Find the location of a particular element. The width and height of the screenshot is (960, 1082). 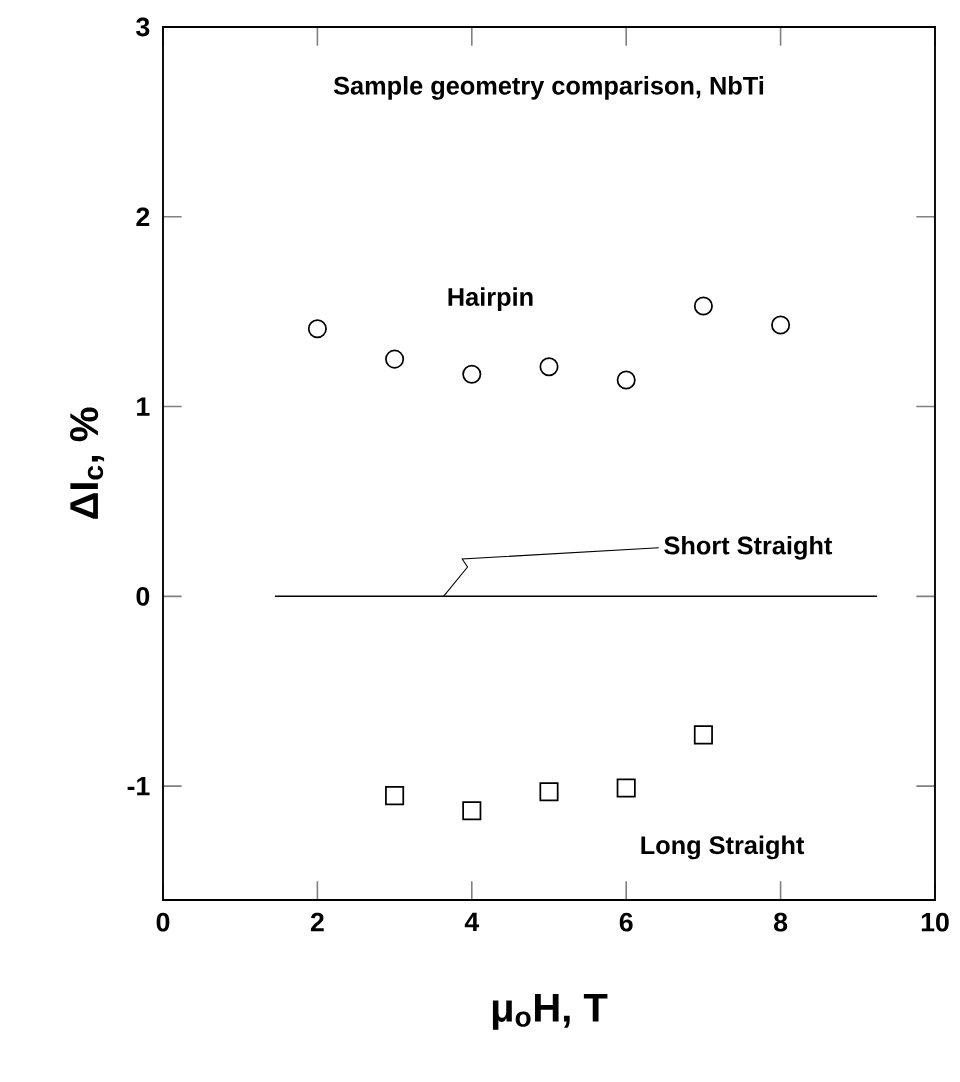

x-tick-label: 10 is located at coordinates (935, 922).